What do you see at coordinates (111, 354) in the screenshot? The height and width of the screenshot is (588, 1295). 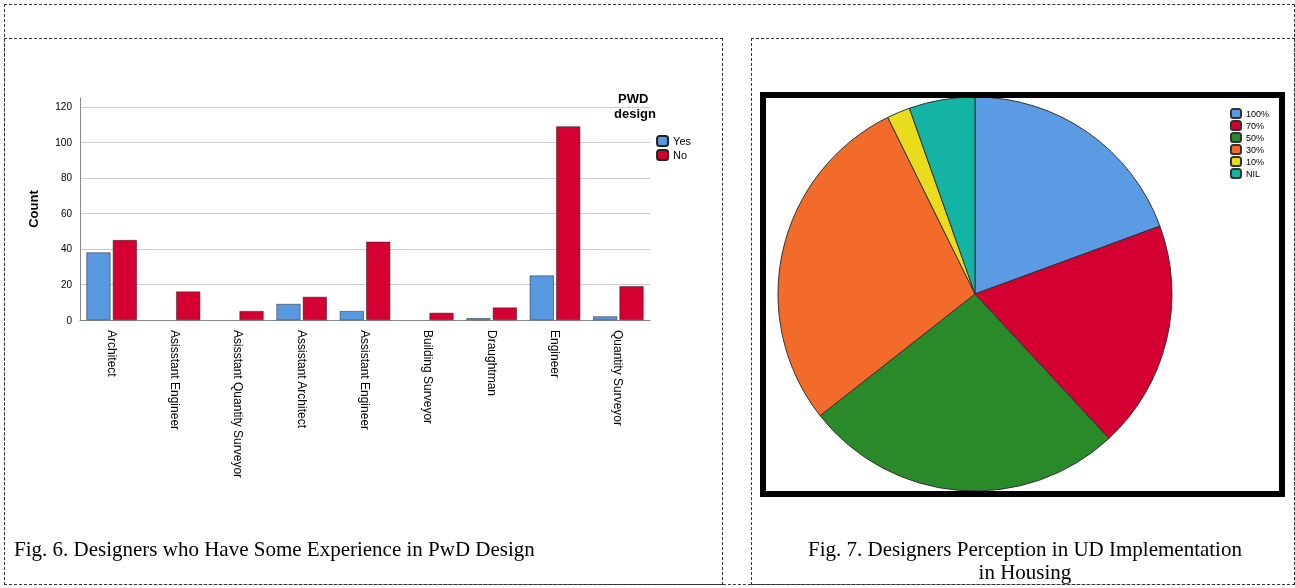 I see `x-tick-label: Architect` at bounding box center [111, 354].